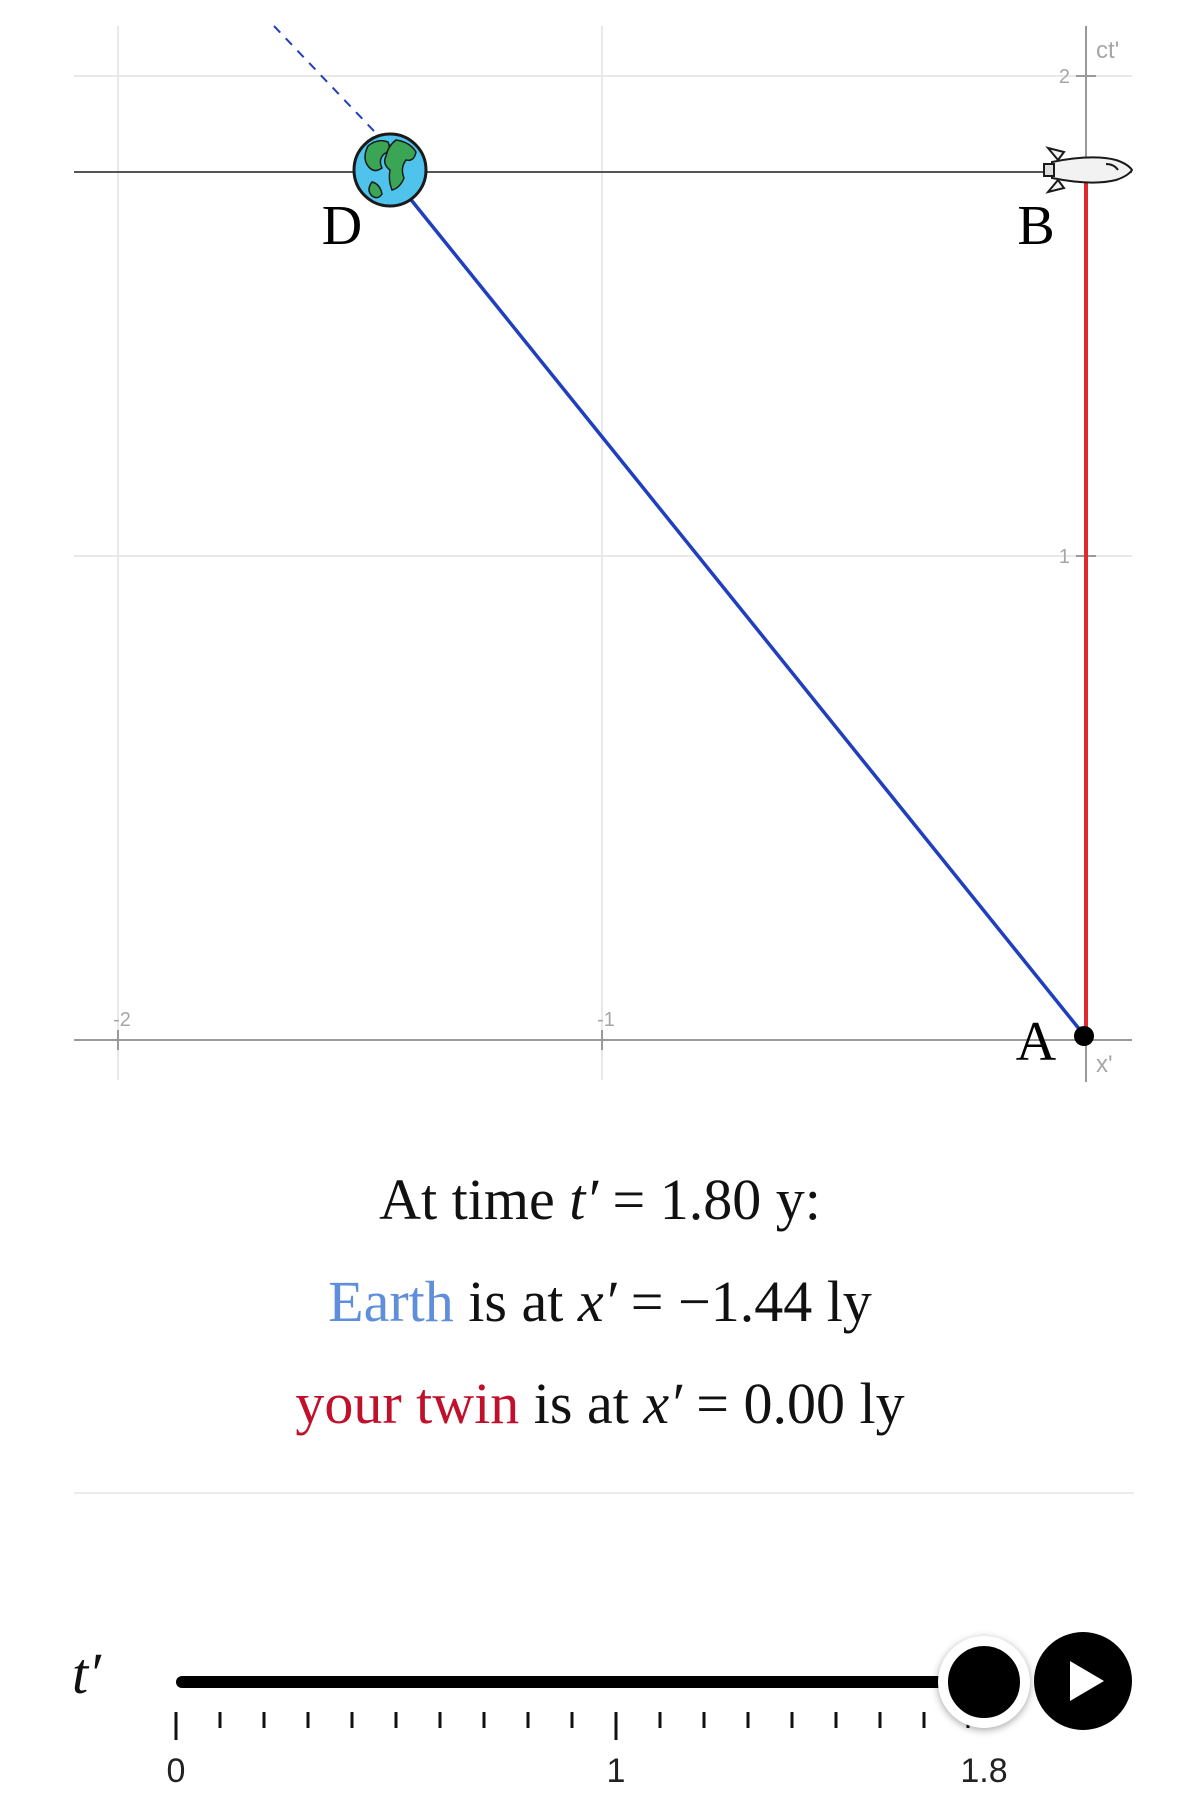 This screenshot has width=1200, height=1799. What do you see at coordinates (342, 226) in the screenshot?
I see `point-d-label: D` at bounding box center [342, 226].